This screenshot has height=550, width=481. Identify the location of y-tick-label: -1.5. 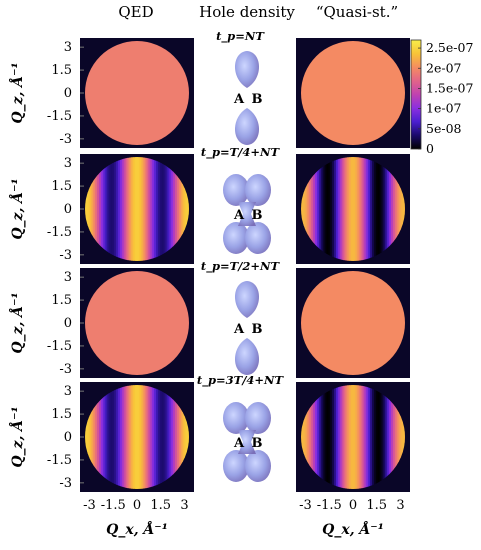
(59, 346).